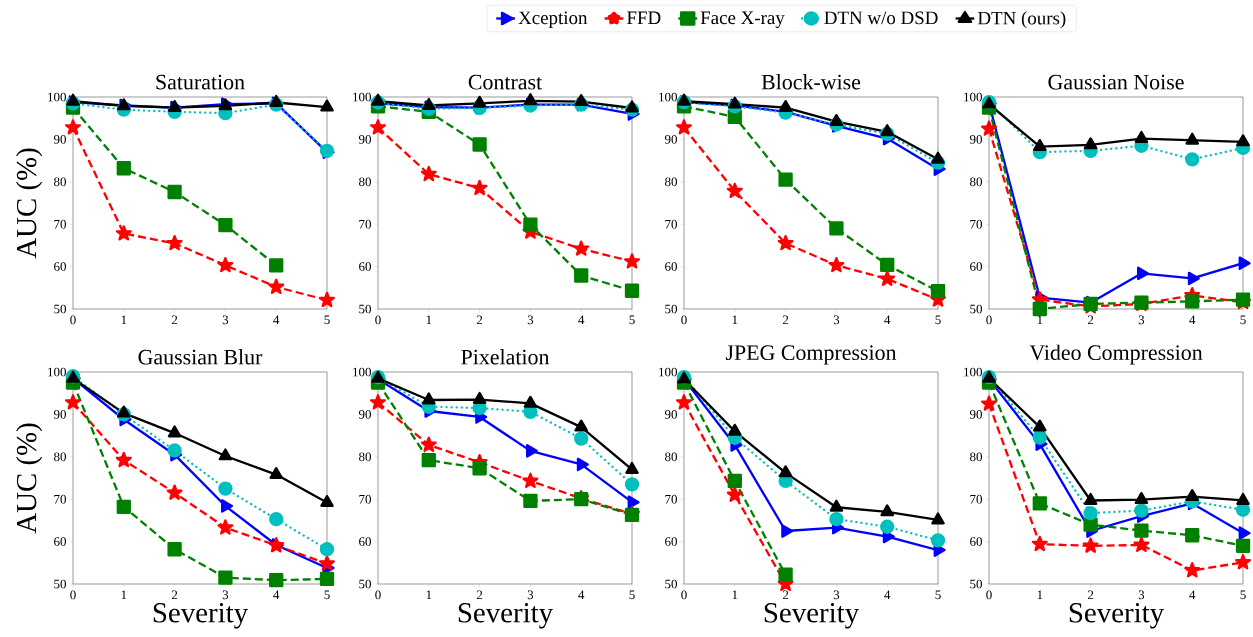  Describe the element at coordinates (505, 357) in the screenshot. I see `chart-title: Pixelation` at that location.